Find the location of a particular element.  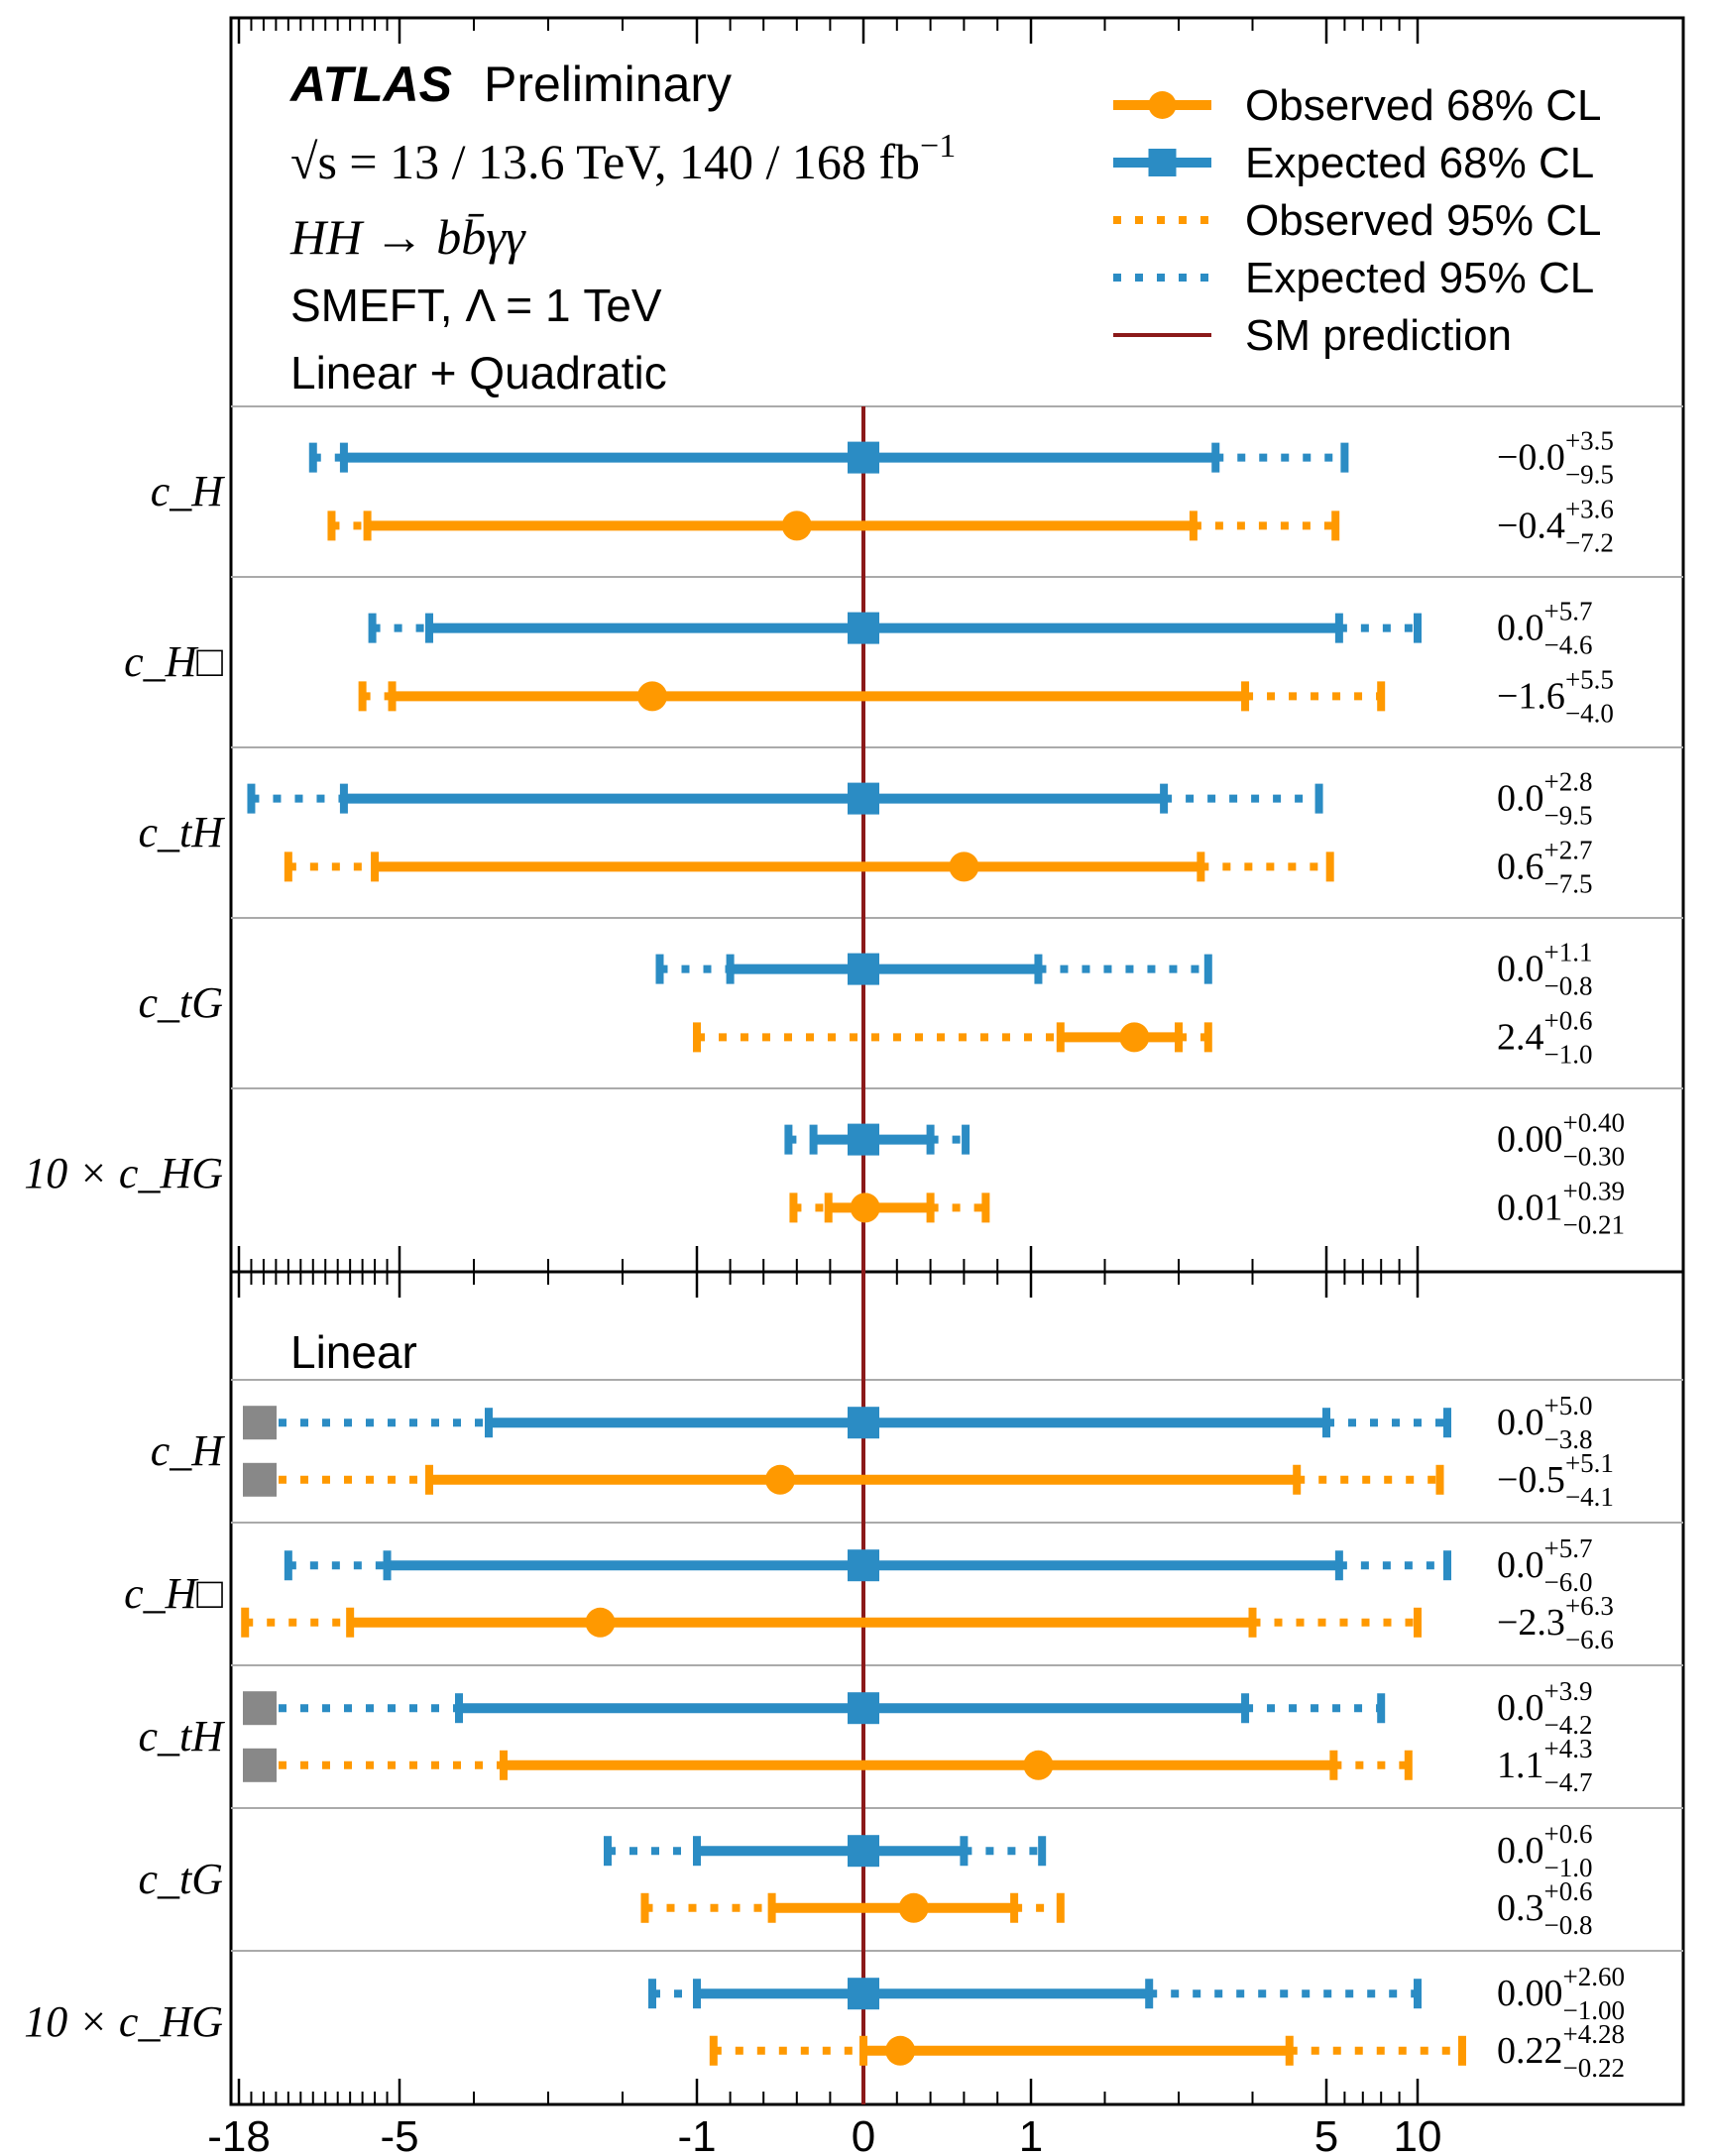

x-tick-label: -5 is located at coordinates (399, 2134).